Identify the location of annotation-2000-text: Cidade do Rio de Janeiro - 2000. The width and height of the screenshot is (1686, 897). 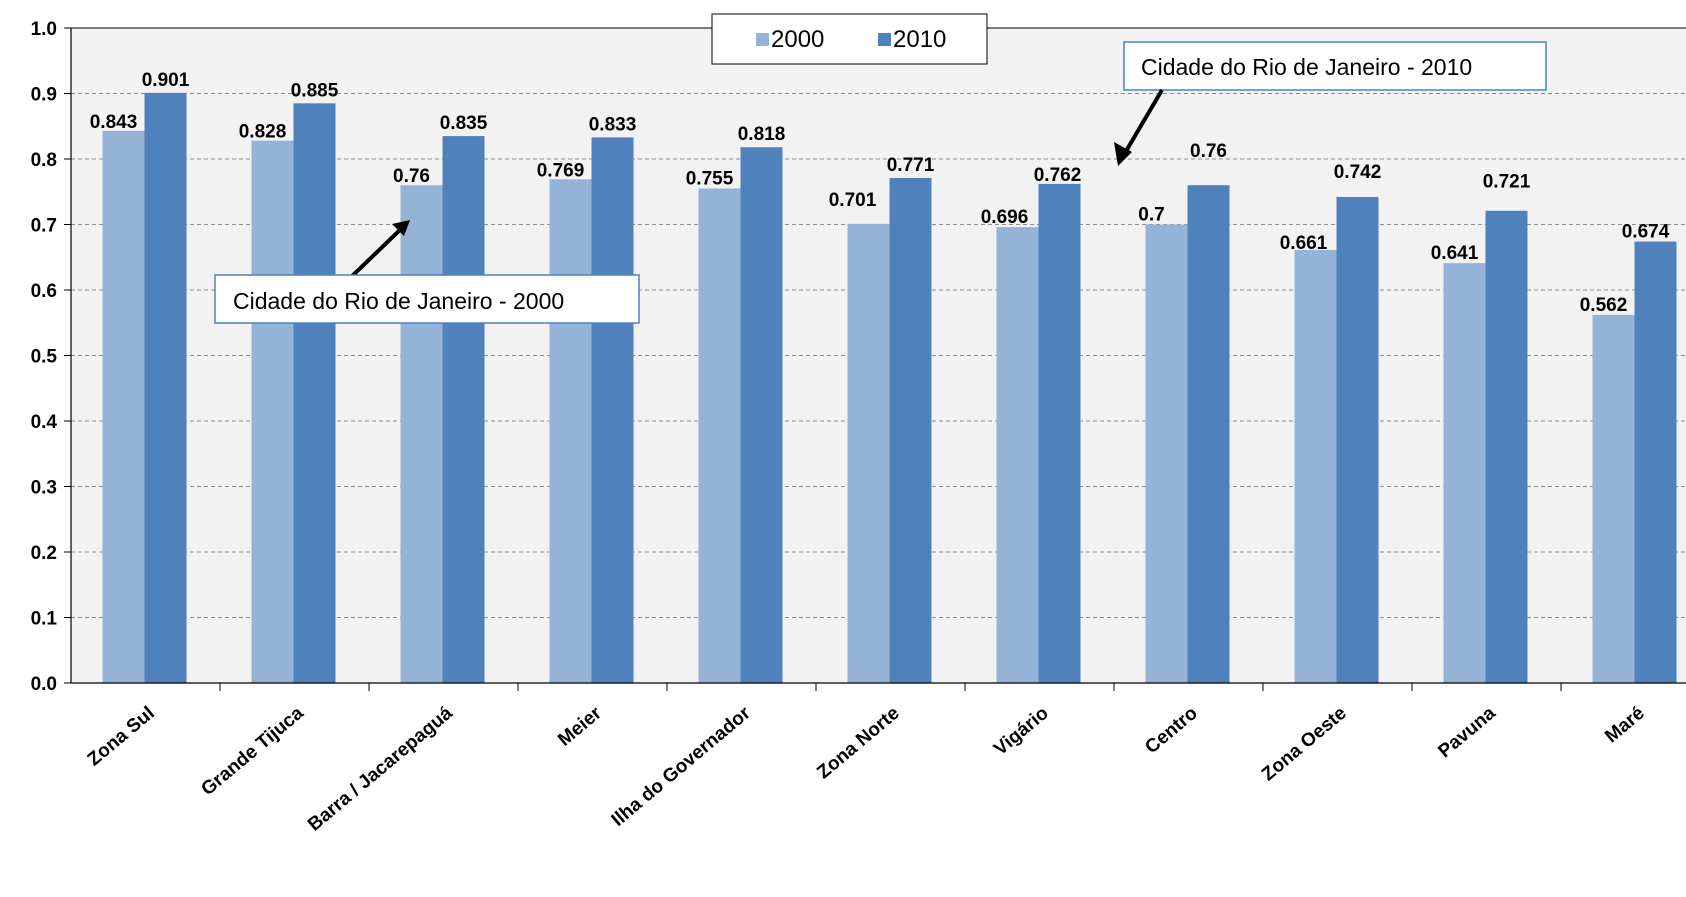
(398, 301).